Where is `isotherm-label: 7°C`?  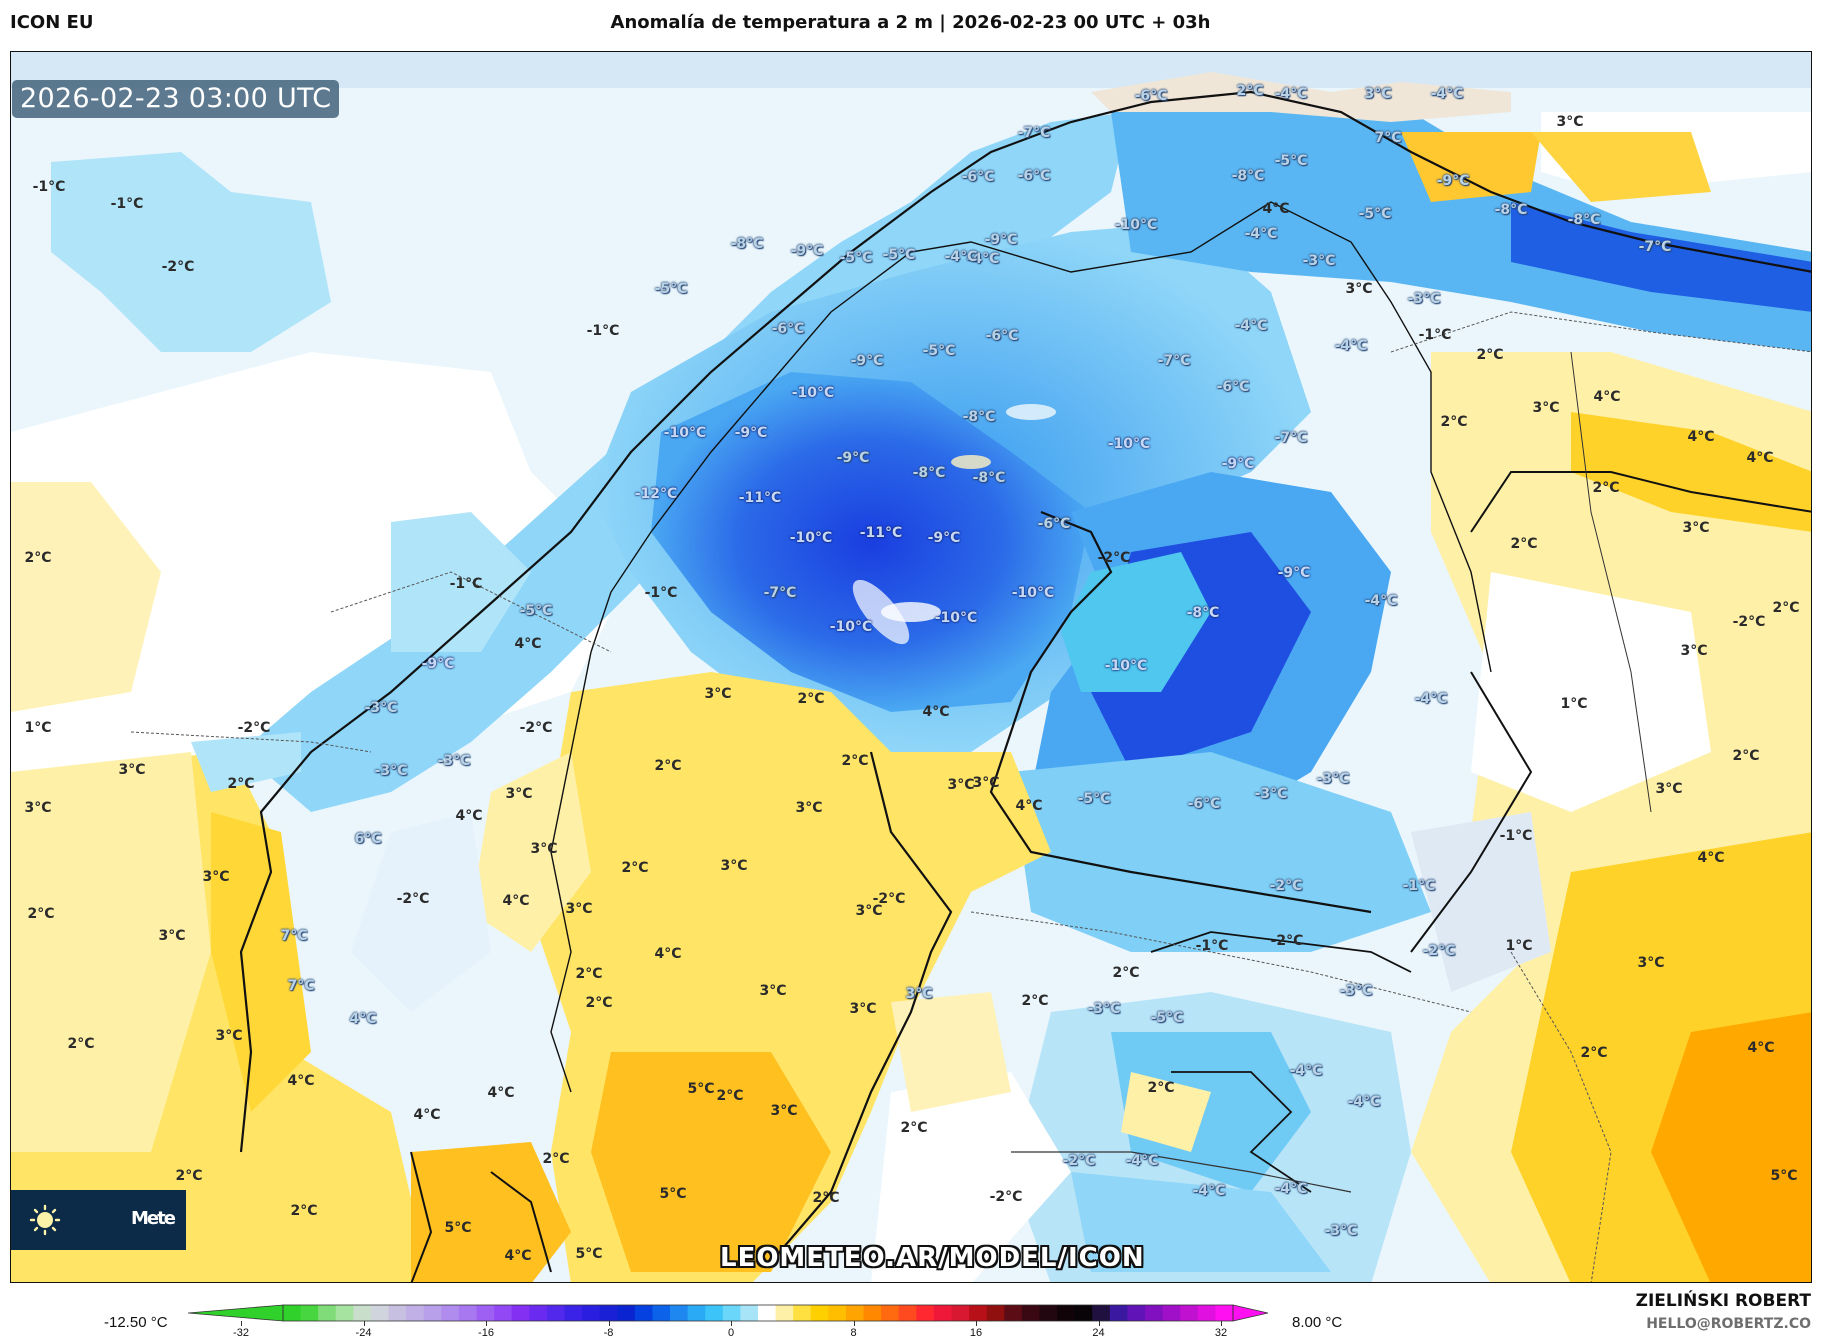
isotherm-label: 7°C is located at coordinates (1388, 138).